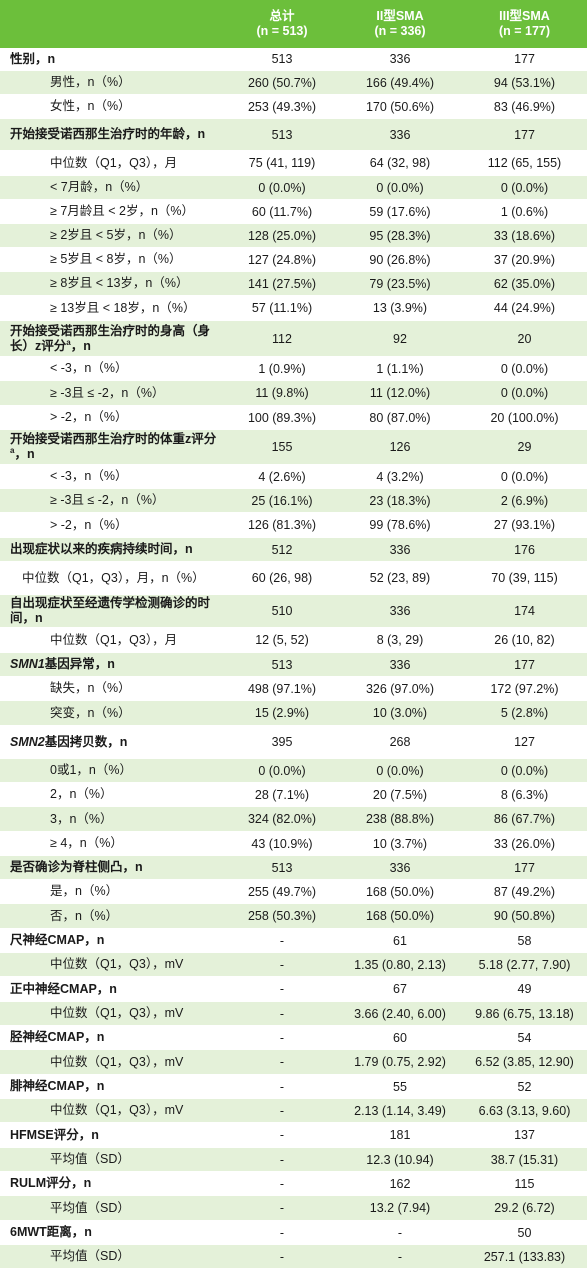  What do you see at coordinates (524, 59) in the screenshot?
I see `value-sma-type3: 177` at bounding box center [524, 59].